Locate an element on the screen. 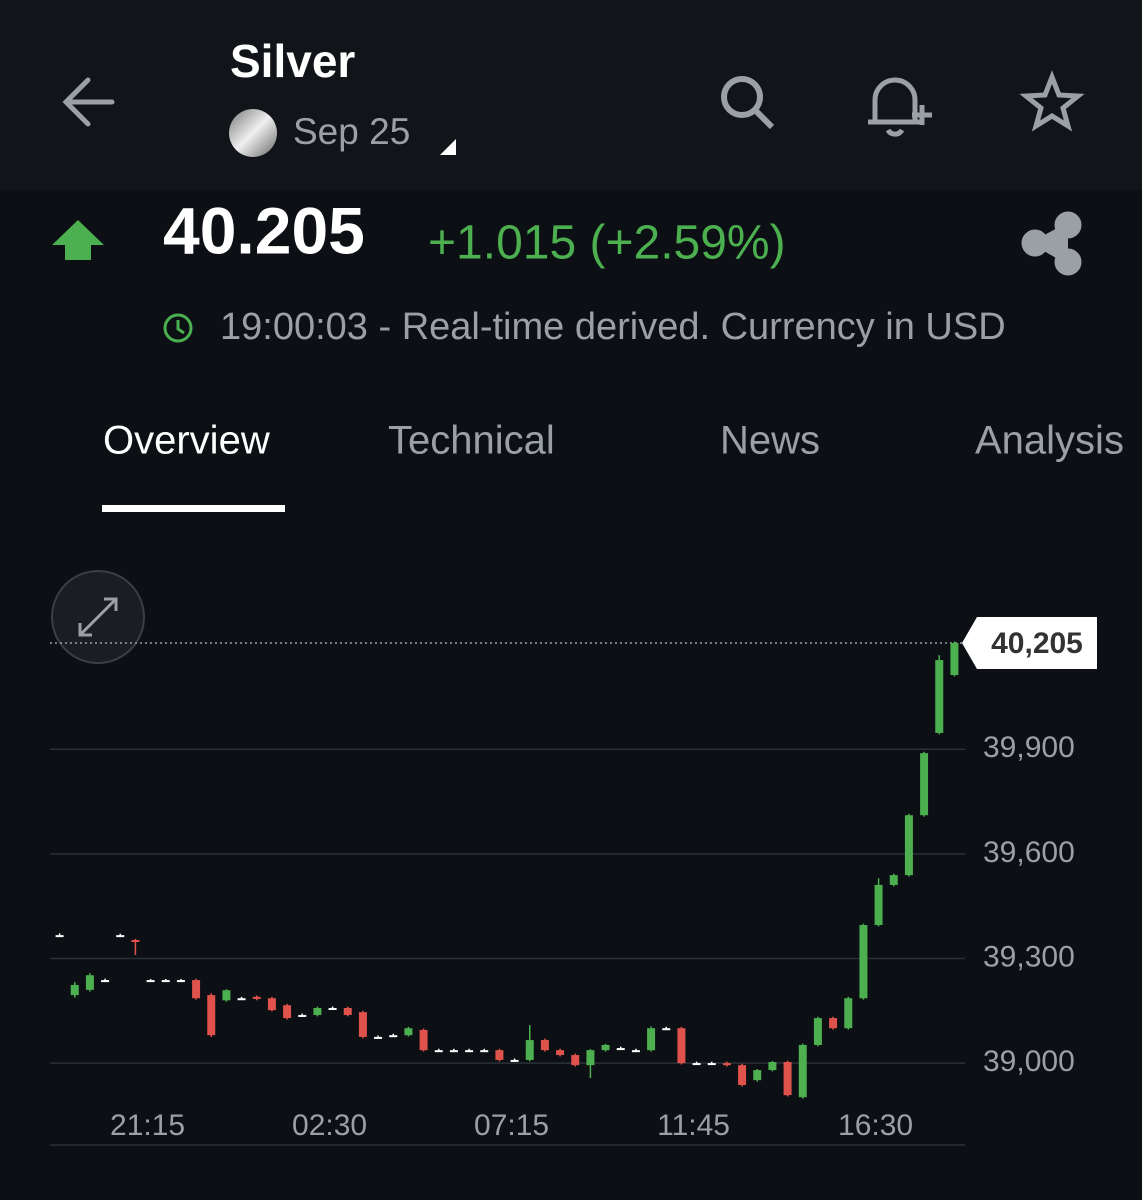  price-tag is located at coordinates (1029, 642).